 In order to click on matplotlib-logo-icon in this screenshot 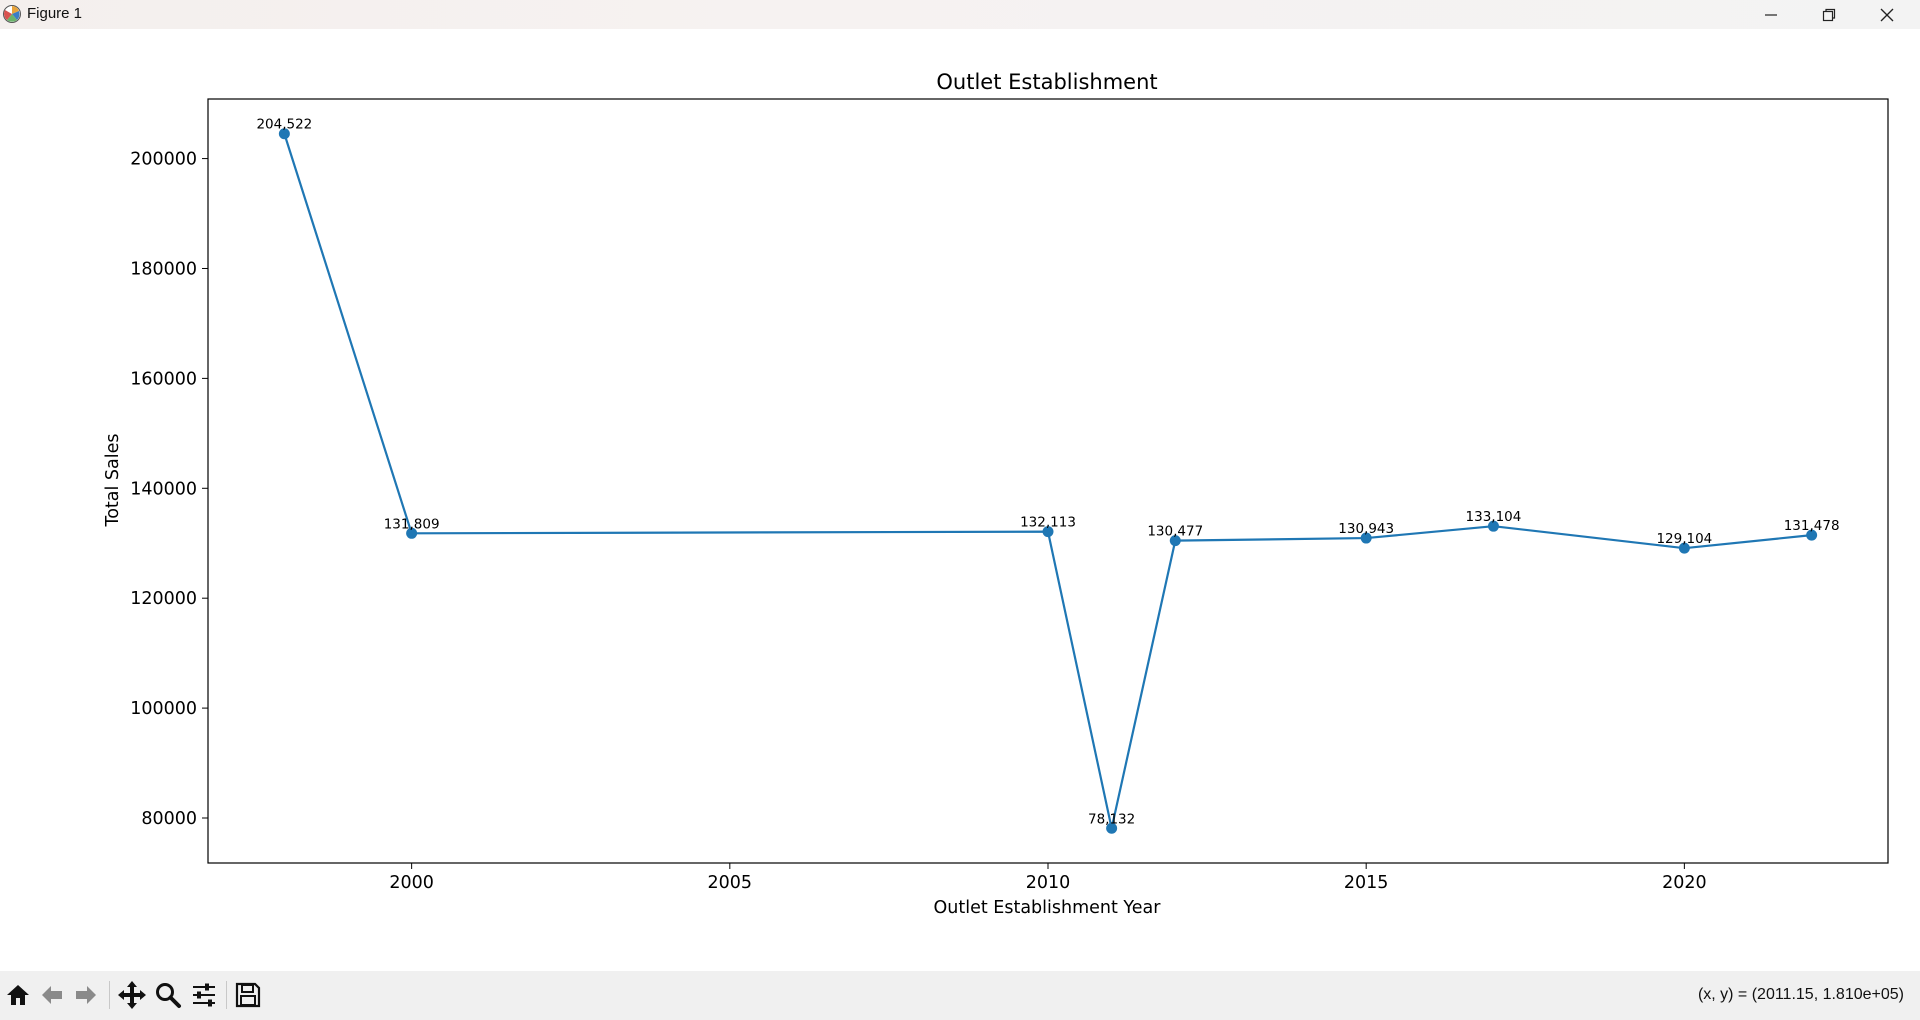, I will do `click(12, 14)`.